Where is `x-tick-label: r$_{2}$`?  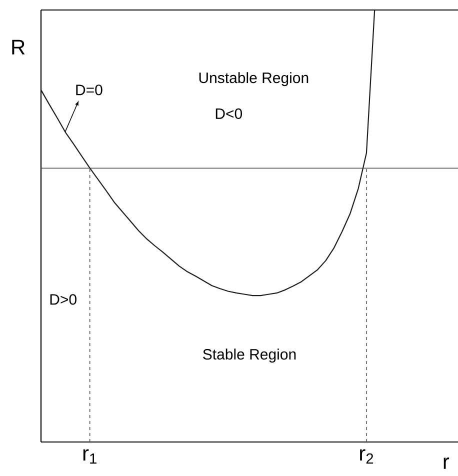
x-tick-label: r$_{2}$ is located at coordinates (367, 456).